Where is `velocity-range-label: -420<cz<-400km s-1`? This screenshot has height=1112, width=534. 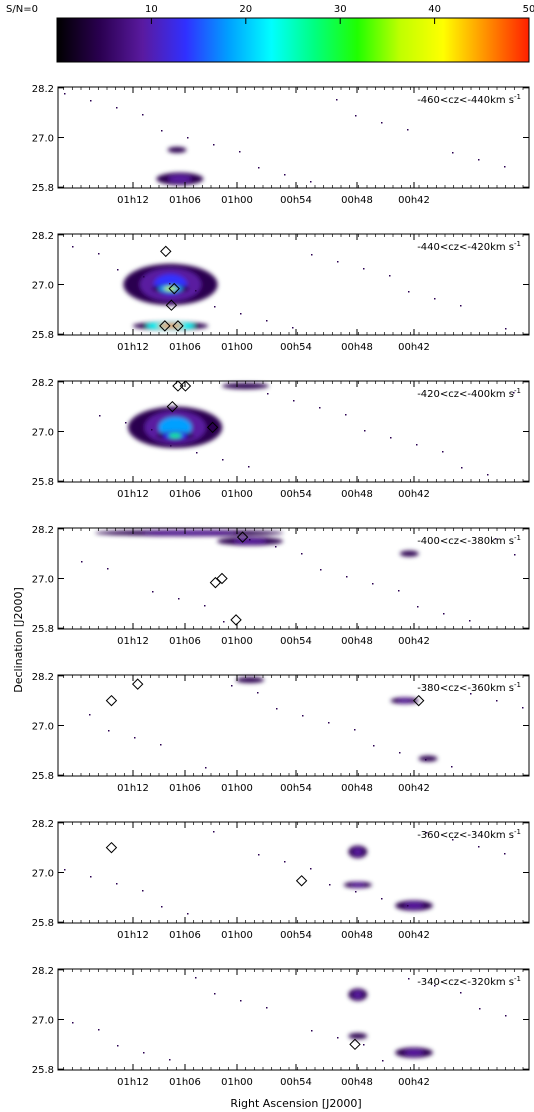
velocity-range-label: -420<cz<-400km s-1 is located at coordinates (469, 393).